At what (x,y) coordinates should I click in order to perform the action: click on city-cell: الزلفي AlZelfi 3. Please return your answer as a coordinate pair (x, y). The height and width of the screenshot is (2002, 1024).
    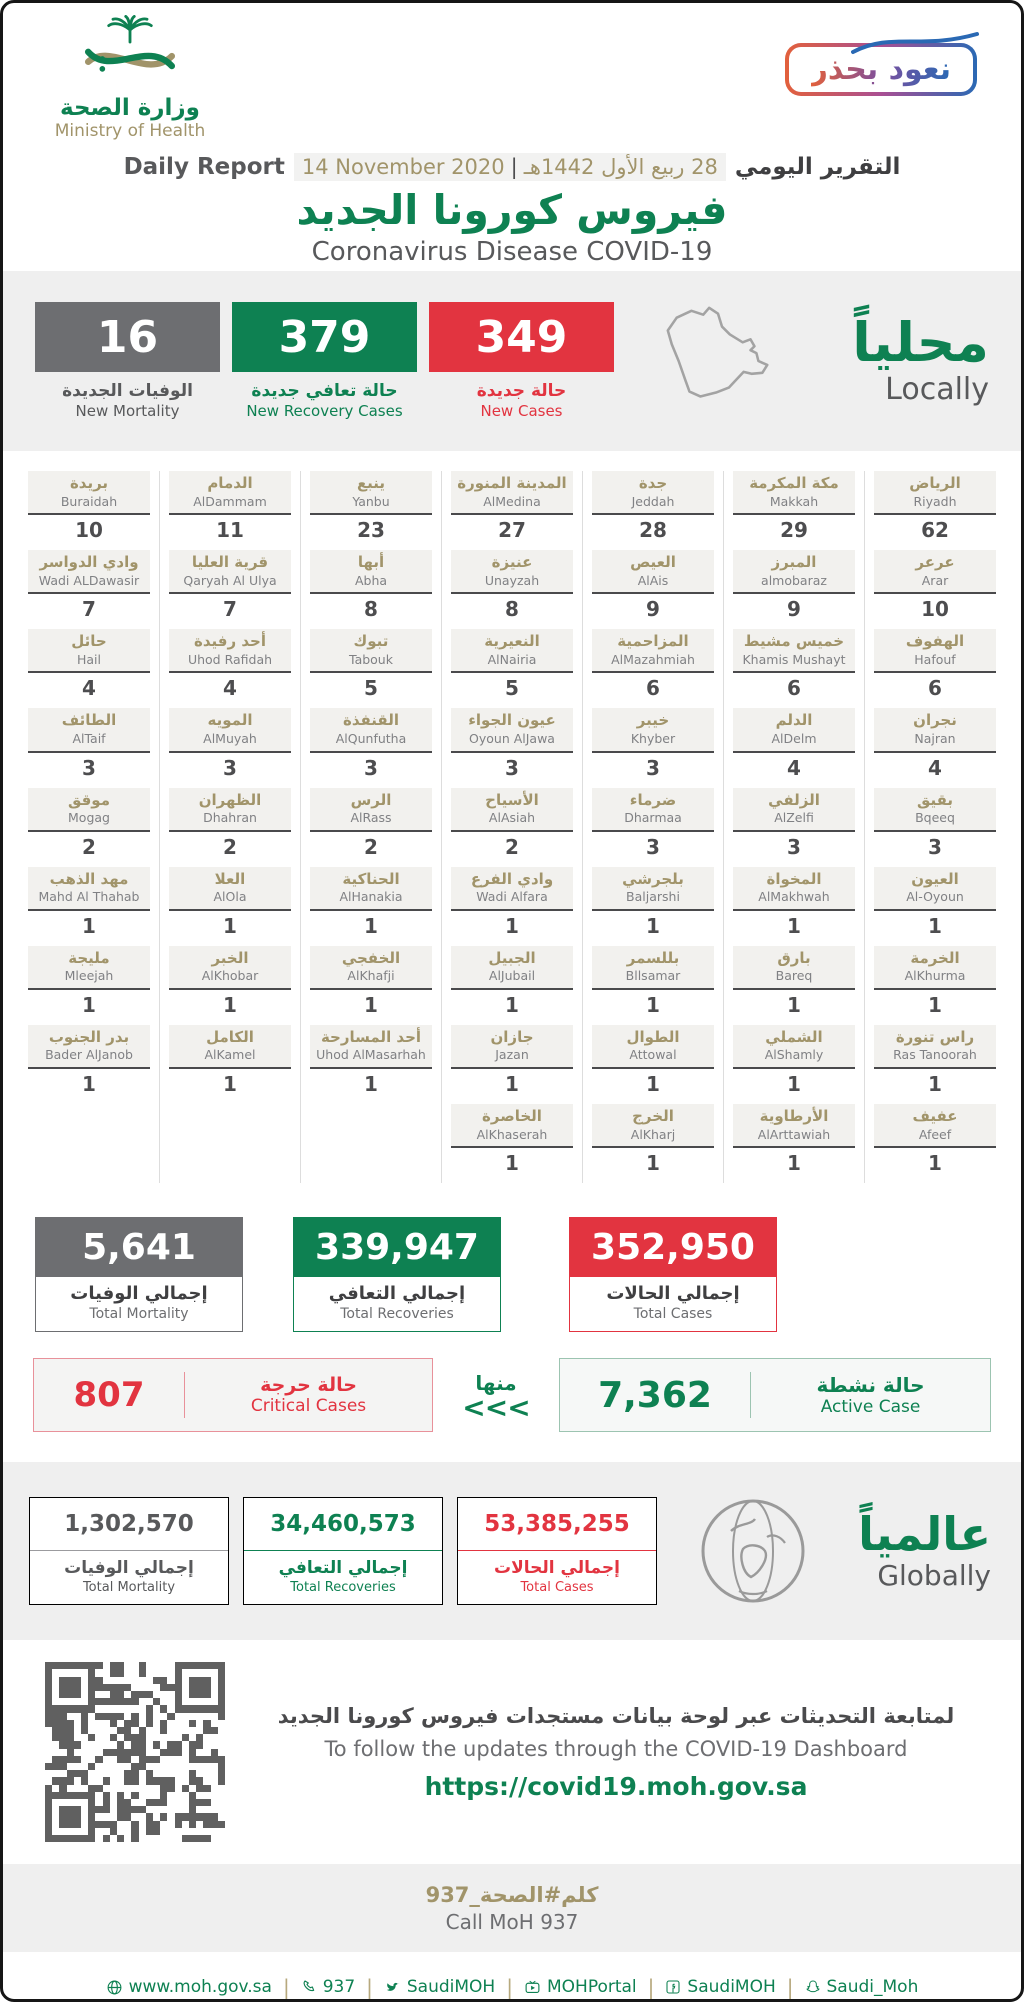
    Looking at the image, I should click on (794, 826).